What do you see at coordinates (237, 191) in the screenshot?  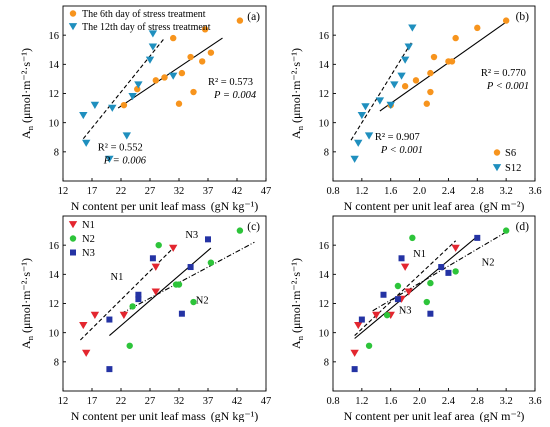 I see `x-tick-label: 42` at bounding box center [237, 191].